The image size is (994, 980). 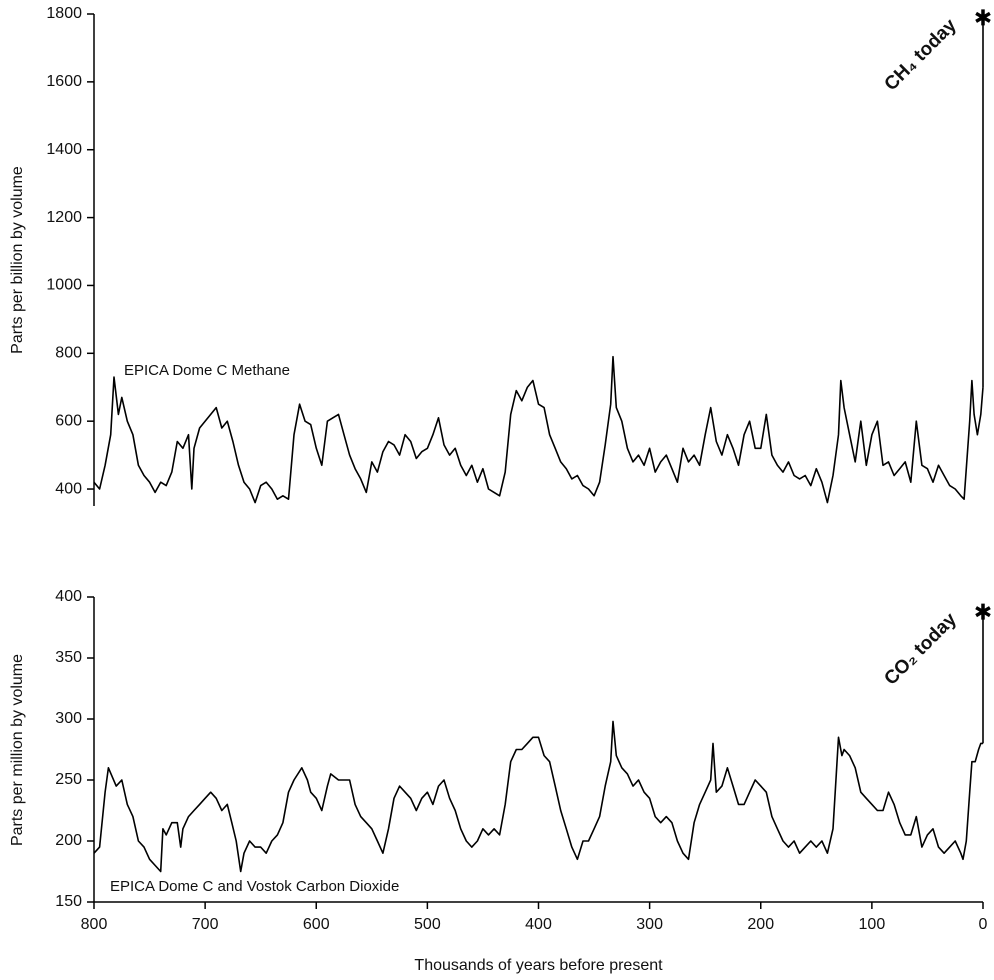 What do you see at coordinates (64, 149) in the screenshot?
I see `y-tick-label: 1400` at bounding box center [64, 149].